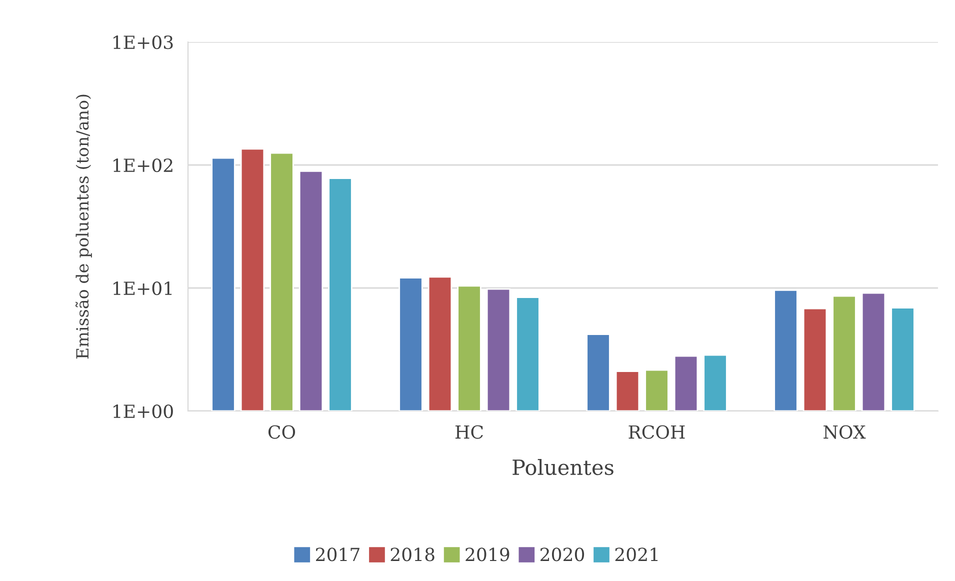 This screenshot has width=955, height=581. Describe the element at coordinates (143, 288) in the screenshot. I see `y-tick-label: 1E+01` at that location.